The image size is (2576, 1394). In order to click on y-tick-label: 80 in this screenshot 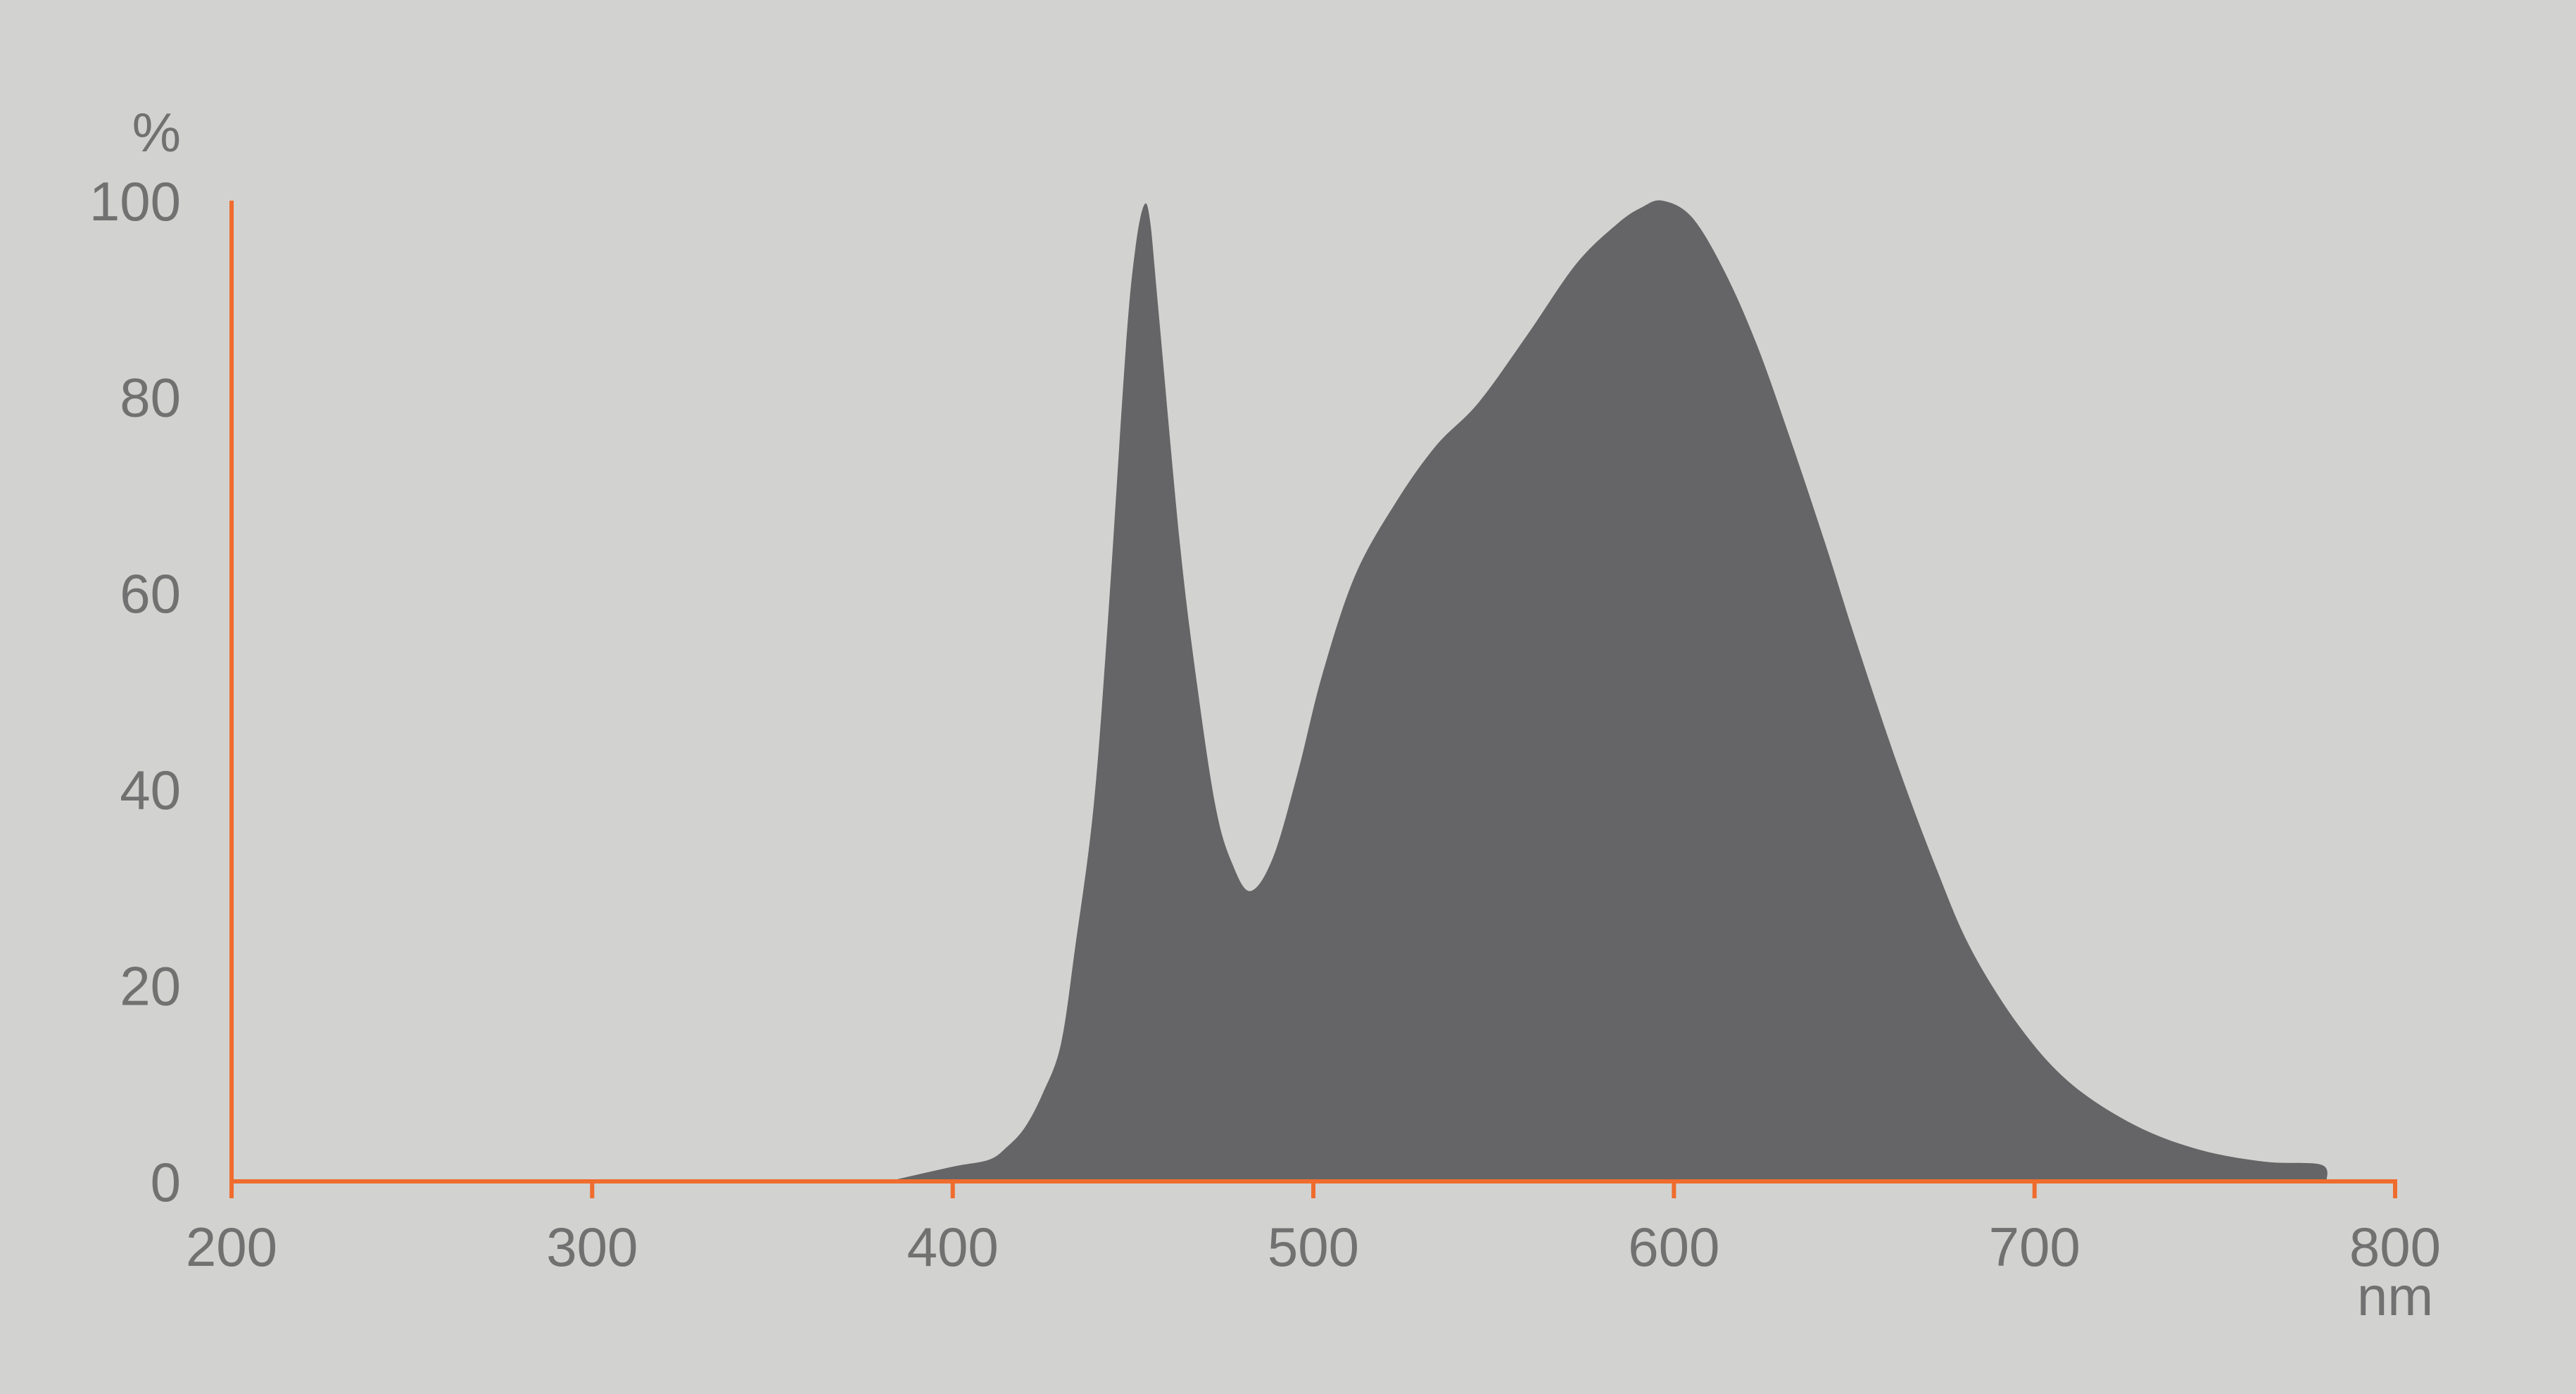, I will do `click(150, 398)`.